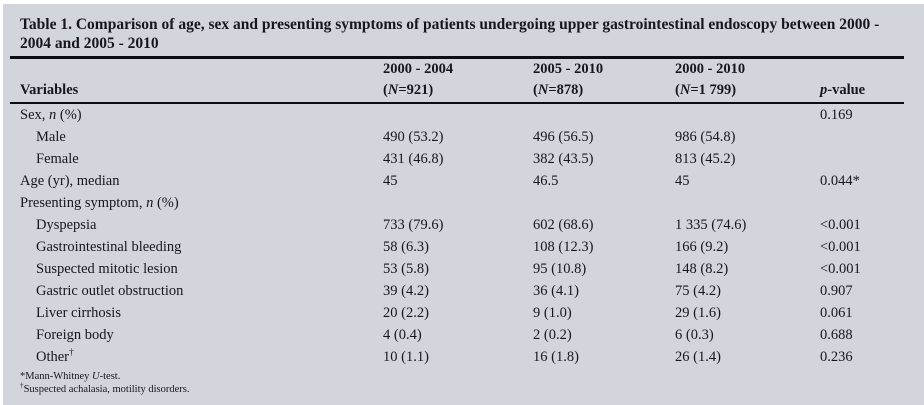 Image resolution: width=924 pixels, height=405 pixels. Describe the element at coordinates (457, 103) in the screenshot. I see `rule-under-header` at that location.